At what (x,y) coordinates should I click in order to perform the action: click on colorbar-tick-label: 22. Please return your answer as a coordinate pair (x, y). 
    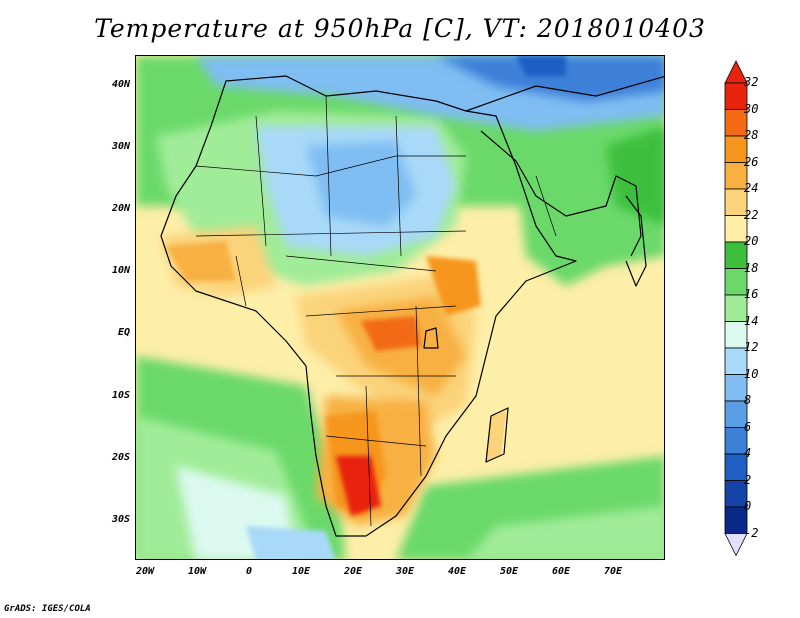
    Looking at the image, I should click on (751, 214).